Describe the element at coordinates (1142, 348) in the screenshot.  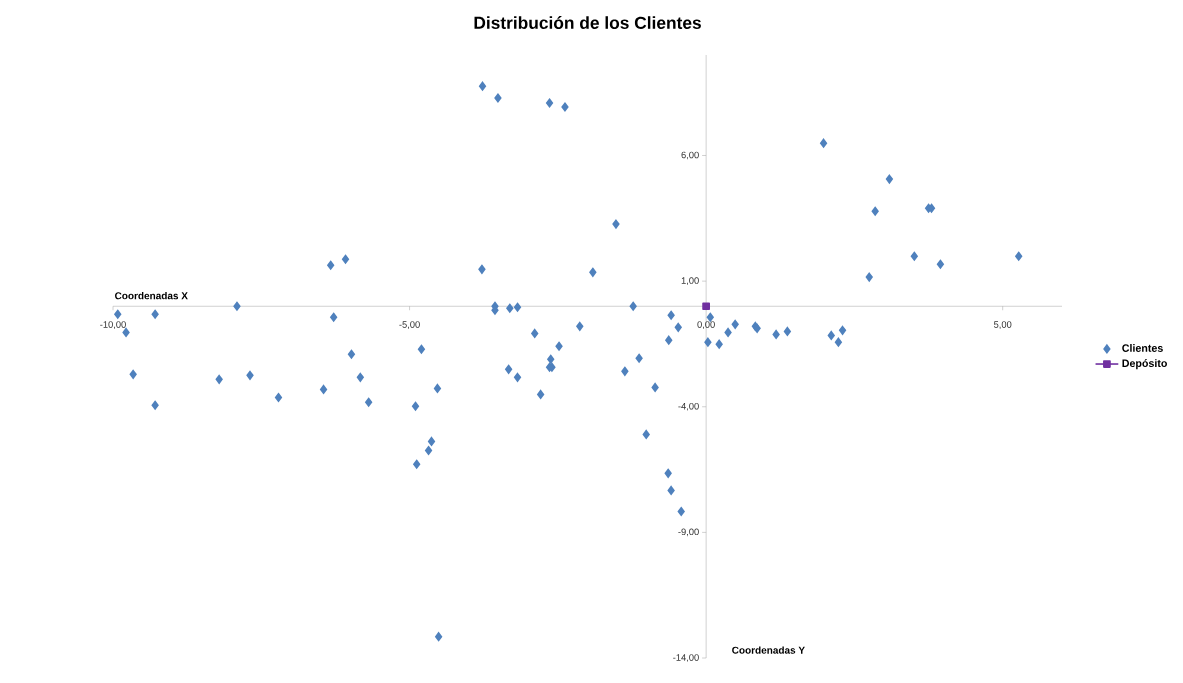
I see `legend-label: Clientes` at that location.